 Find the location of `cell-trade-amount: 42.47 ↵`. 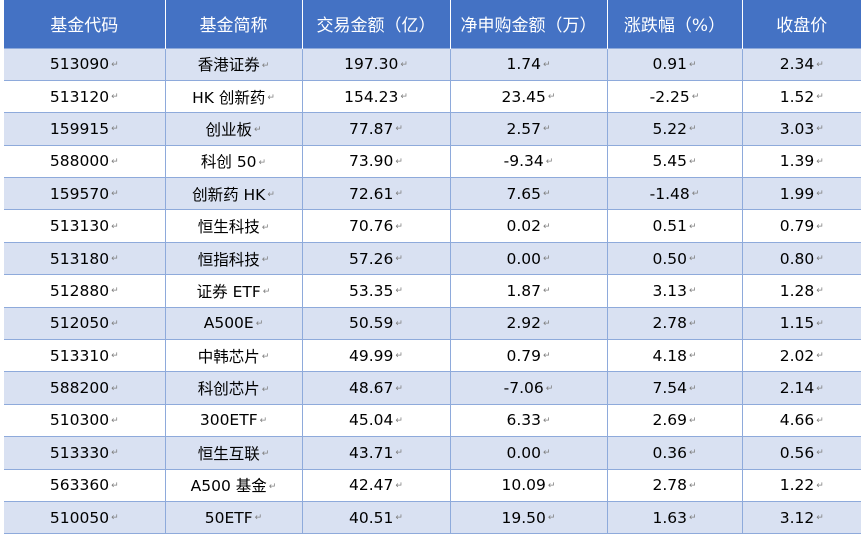

cell-trade-amount: 42.47 ↵ is located at coordinates (376, 485).